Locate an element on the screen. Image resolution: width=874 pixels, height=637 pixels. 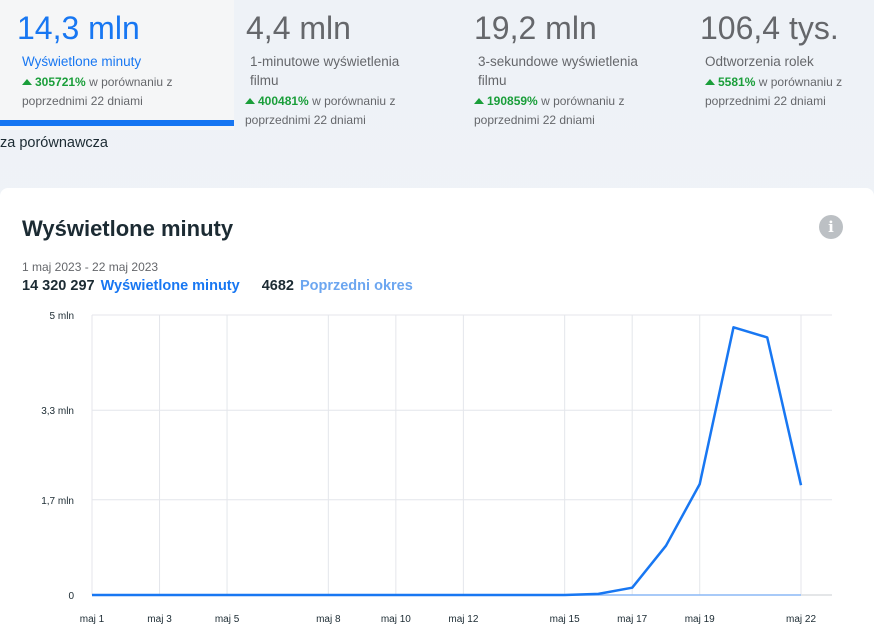
x-tick-label: maj 17 is located at coordinates (632, 619).